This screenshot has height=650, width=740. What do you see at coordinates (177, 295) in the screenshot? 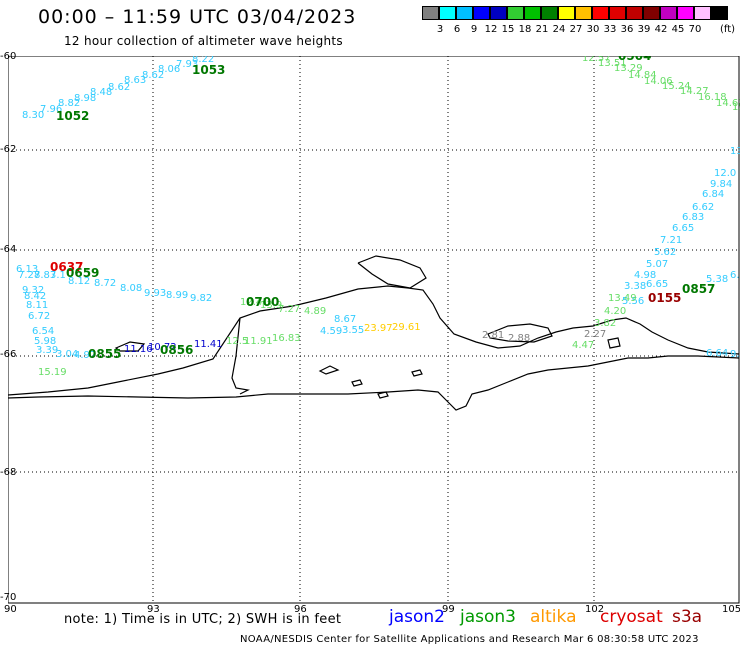
I see `wave-height-value: 8.99` at bounding box center [177, 295].